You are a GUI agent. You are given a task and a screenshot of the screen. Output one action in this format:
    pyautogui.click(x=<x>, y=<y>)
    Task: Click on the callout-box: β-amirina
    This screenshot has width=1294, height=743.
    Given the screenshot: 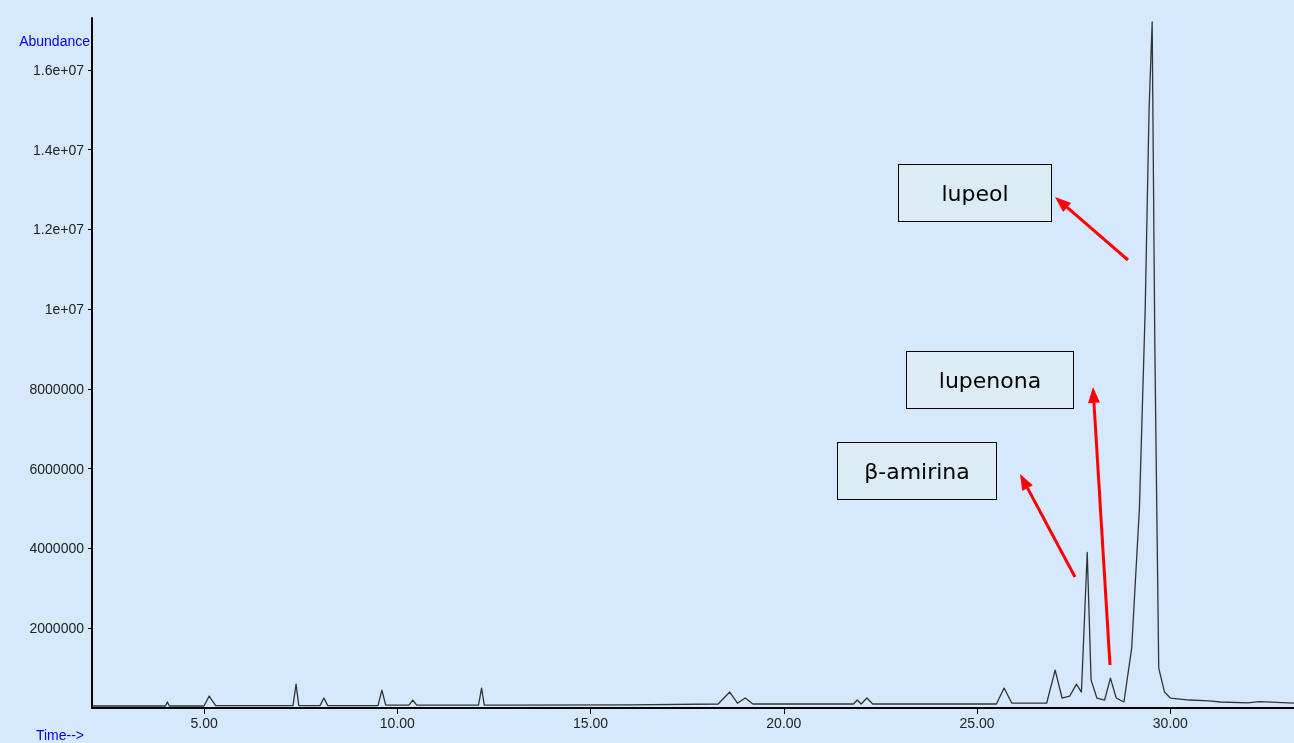 What is the action you would take?
    pyautogui.click(x=917, y=471)
    